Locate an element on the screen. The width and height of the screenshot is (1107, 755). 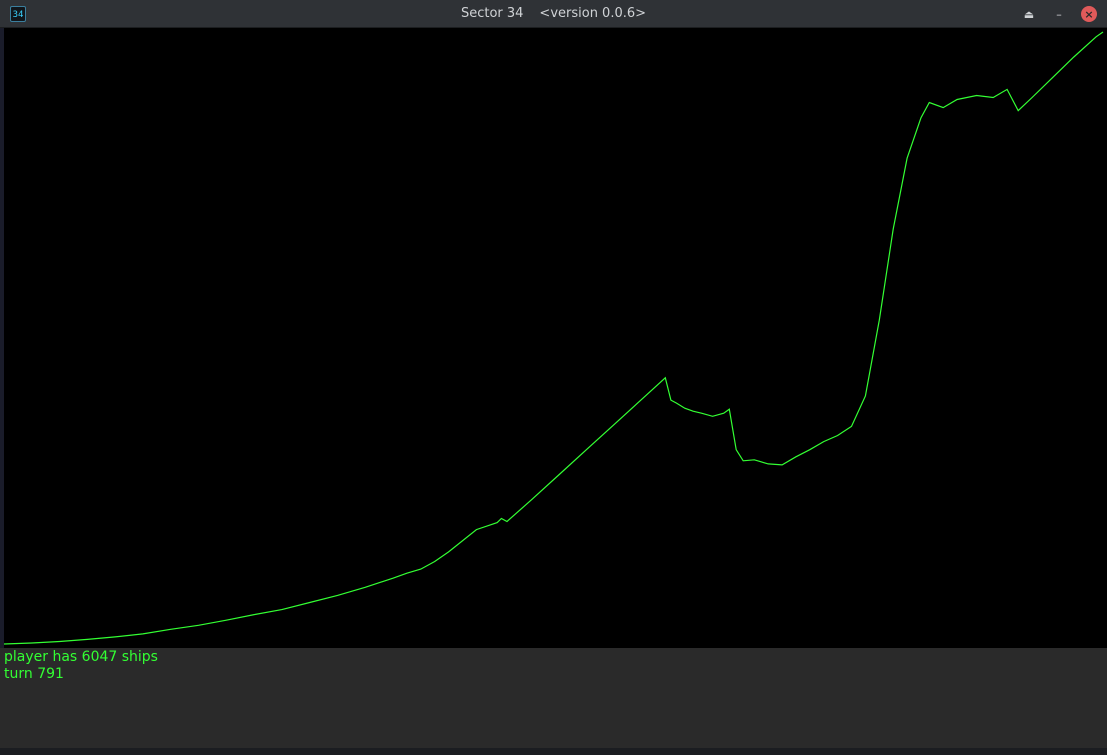
window-version: <version 0.0.6> is located at coordinates (593, 13).